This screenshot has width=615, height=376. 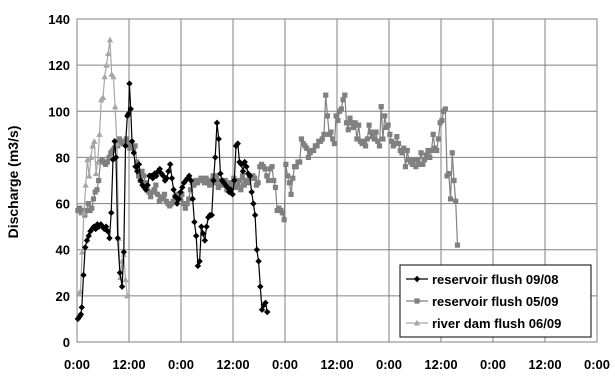 What do you see at coordinates (59, 19) in the screenshot?
I see `y-tick-label: 140` at bounding box center [59, 19].